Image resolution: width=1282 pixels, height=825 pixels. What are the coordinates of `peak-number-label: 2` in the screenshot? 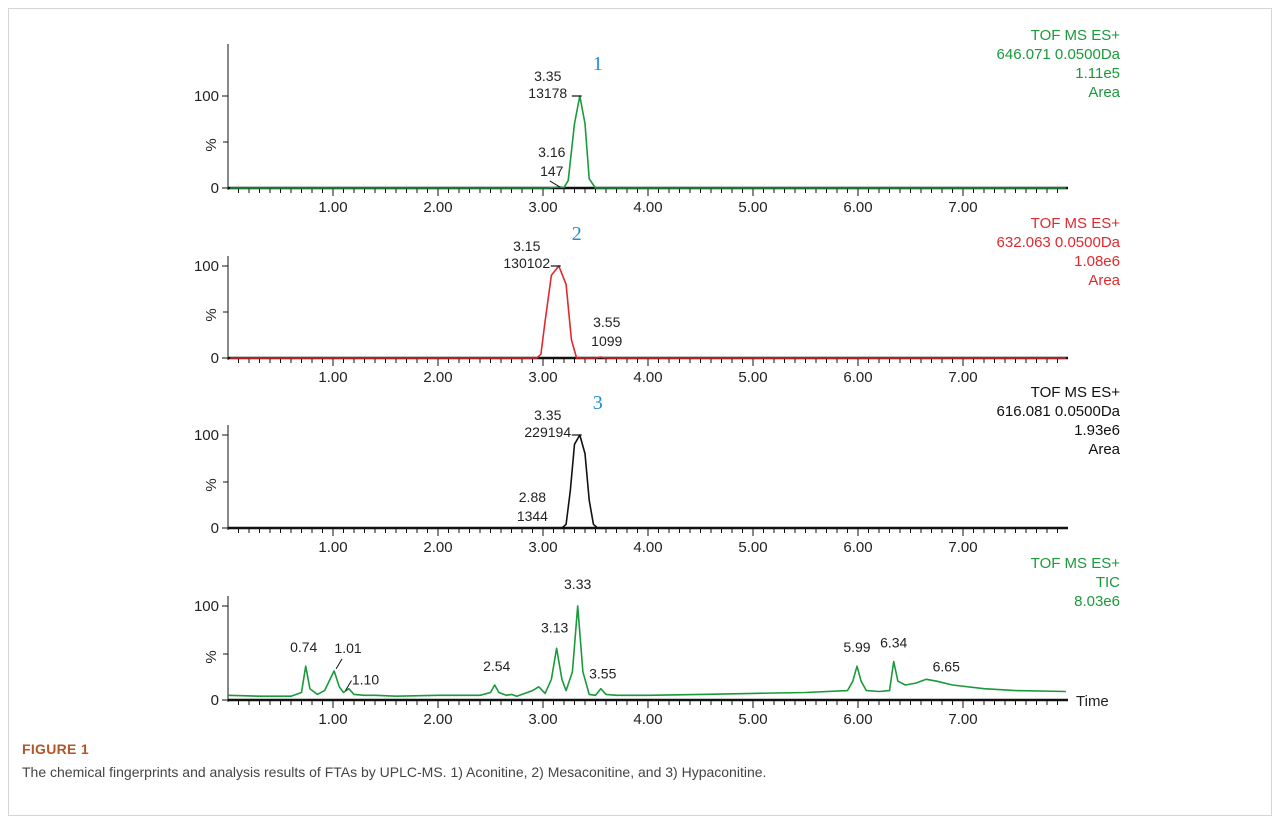 It's located at (577, 234).